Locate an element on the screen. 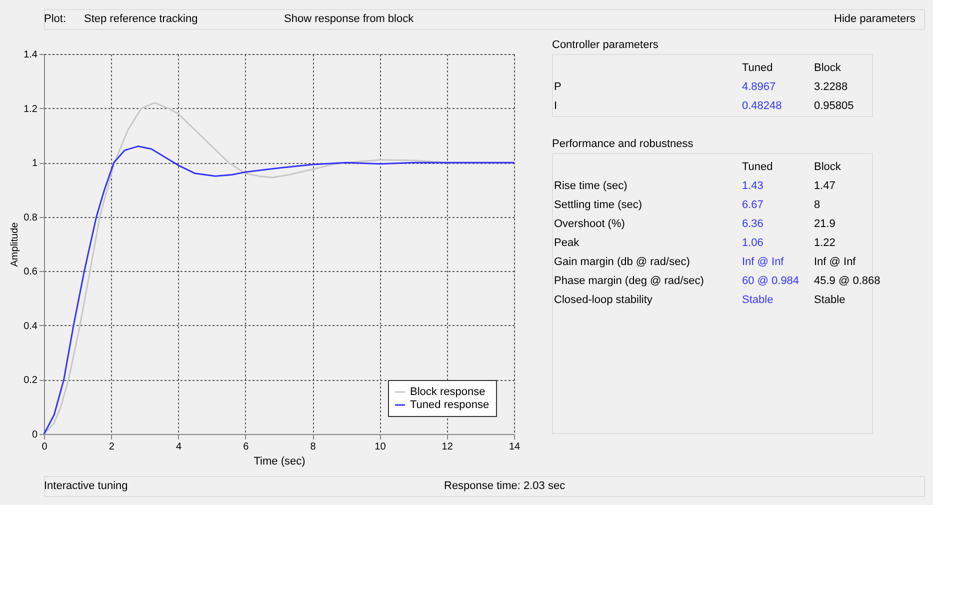  text: Response time: 2.03 sec is located at coordinates (505, 486).